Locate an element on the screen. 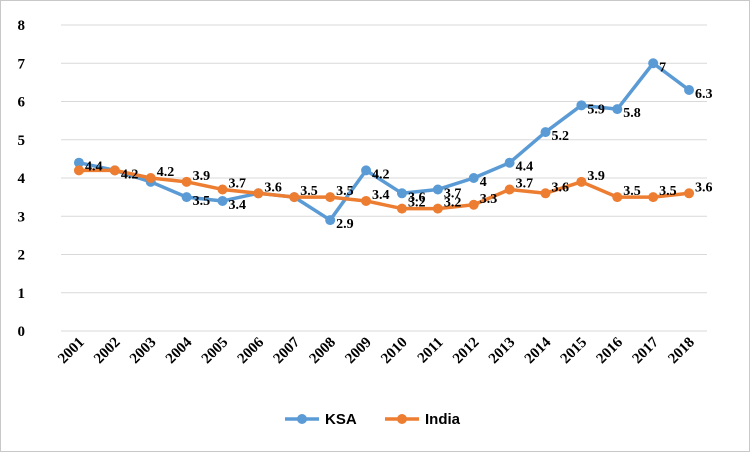 The width and height of the screenshot is (750, 452). point-ksa-2005 is located at coordinates (222, 200).